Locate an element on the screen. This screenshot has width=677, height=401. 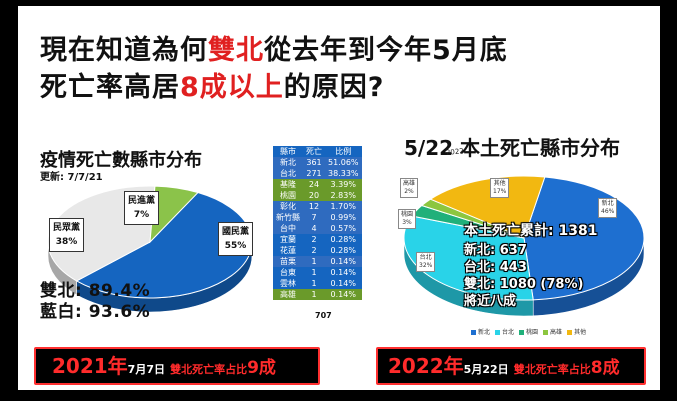
headline-highlight: 8成以上 is located at coordinates (232, 87).